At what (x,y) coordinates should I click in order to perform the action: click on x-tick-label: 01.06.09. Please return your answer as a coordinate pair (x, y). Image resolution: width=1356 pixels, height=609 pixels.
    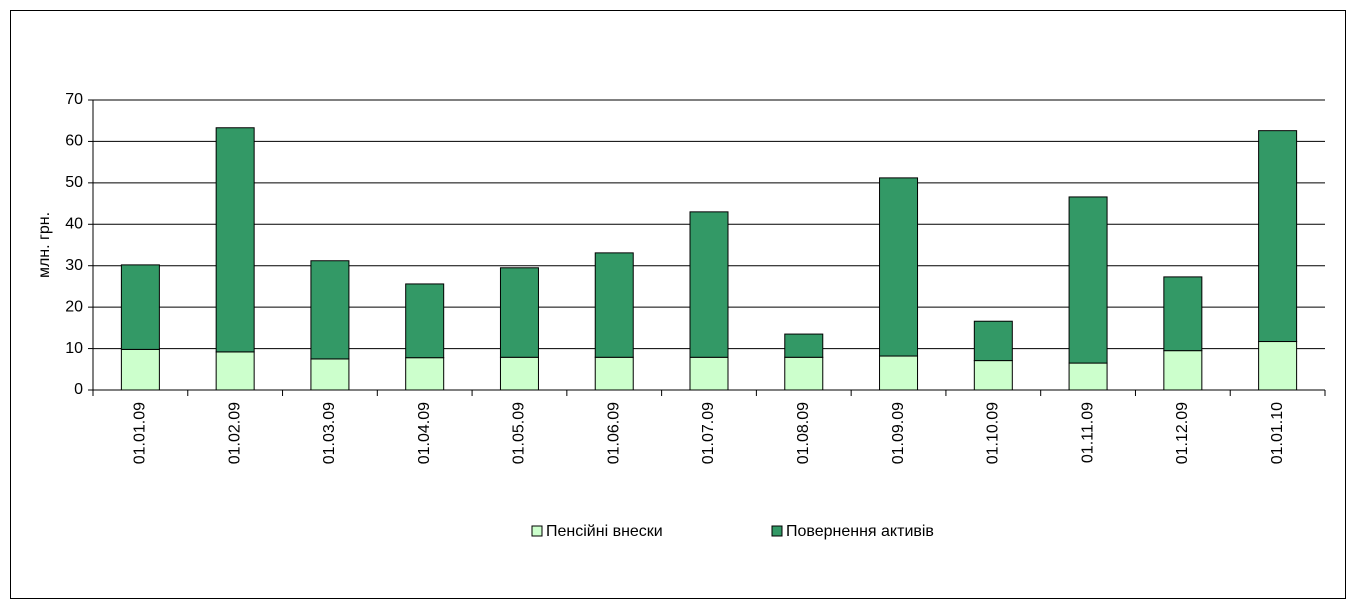
    Looking at the image, I should click on (613, 433).